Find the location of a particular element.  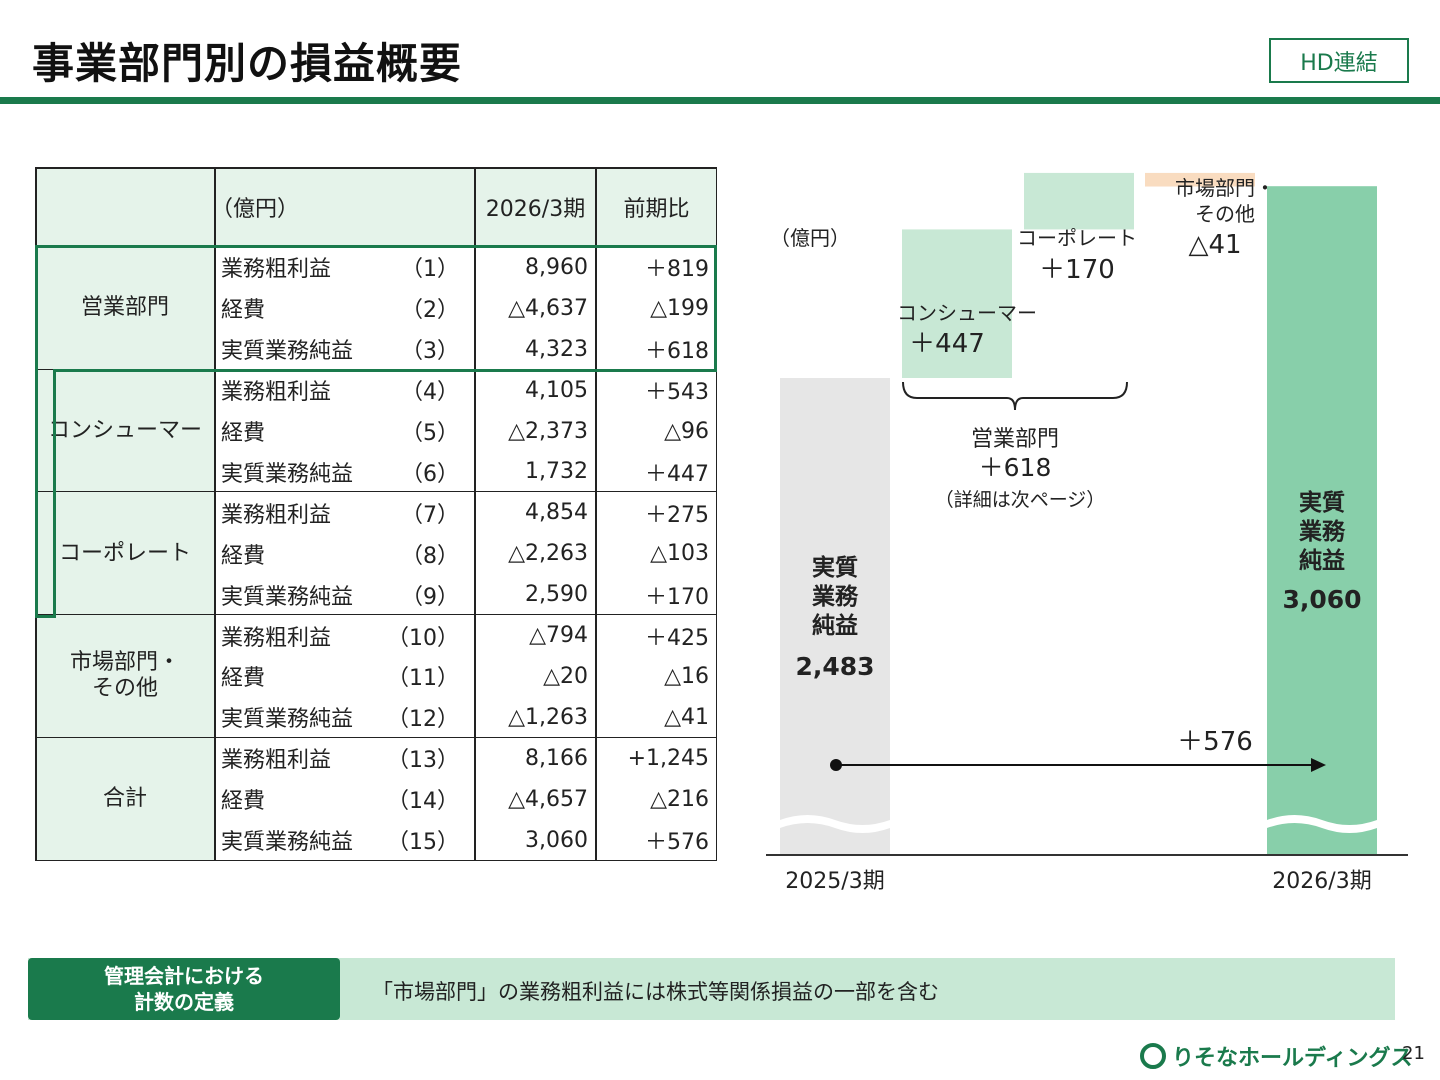

table-cell-yoy: △199 is located at coordinates (656, 308).